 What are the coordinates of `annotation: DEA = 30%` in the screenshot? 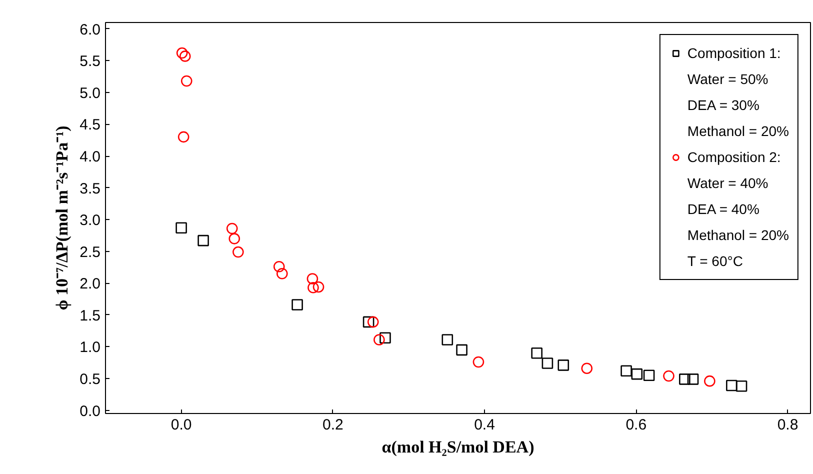 It's located at (723, 105).